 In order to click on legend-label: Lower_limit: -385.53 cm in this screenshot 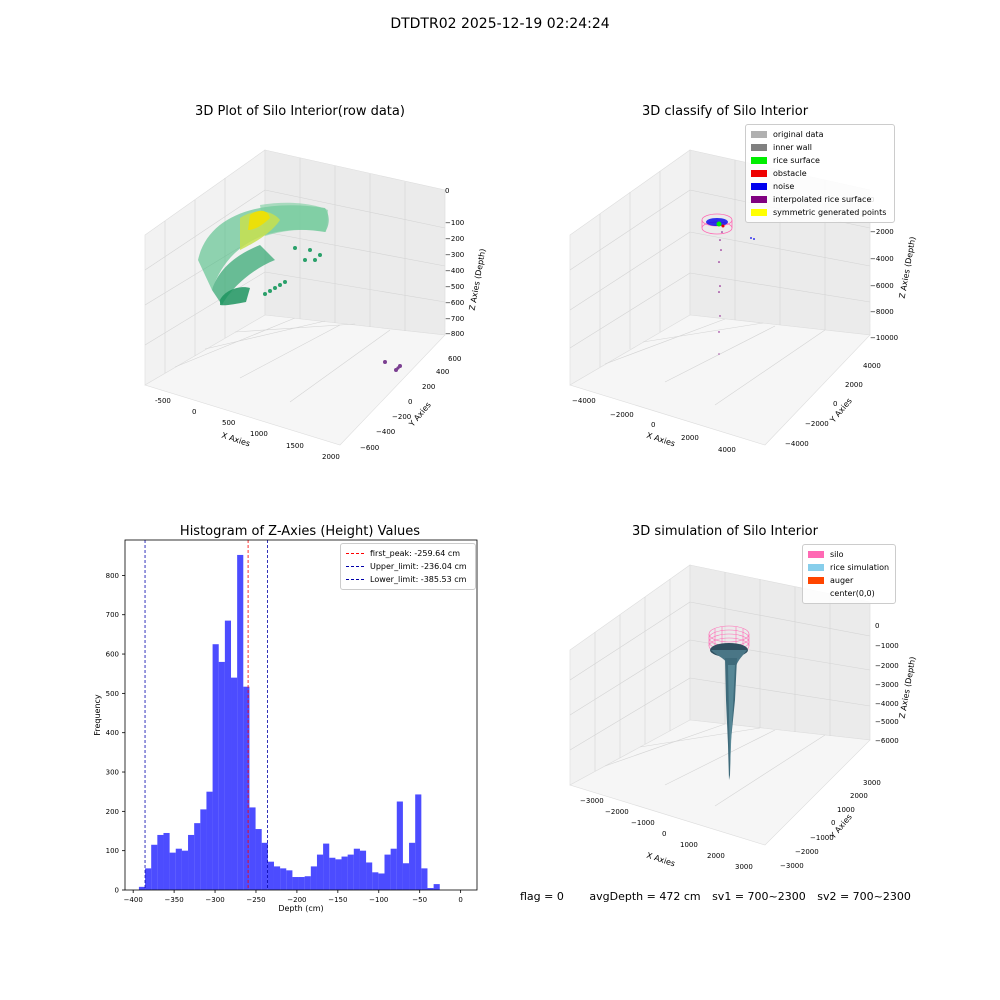, I will do `click(418, 579)`.